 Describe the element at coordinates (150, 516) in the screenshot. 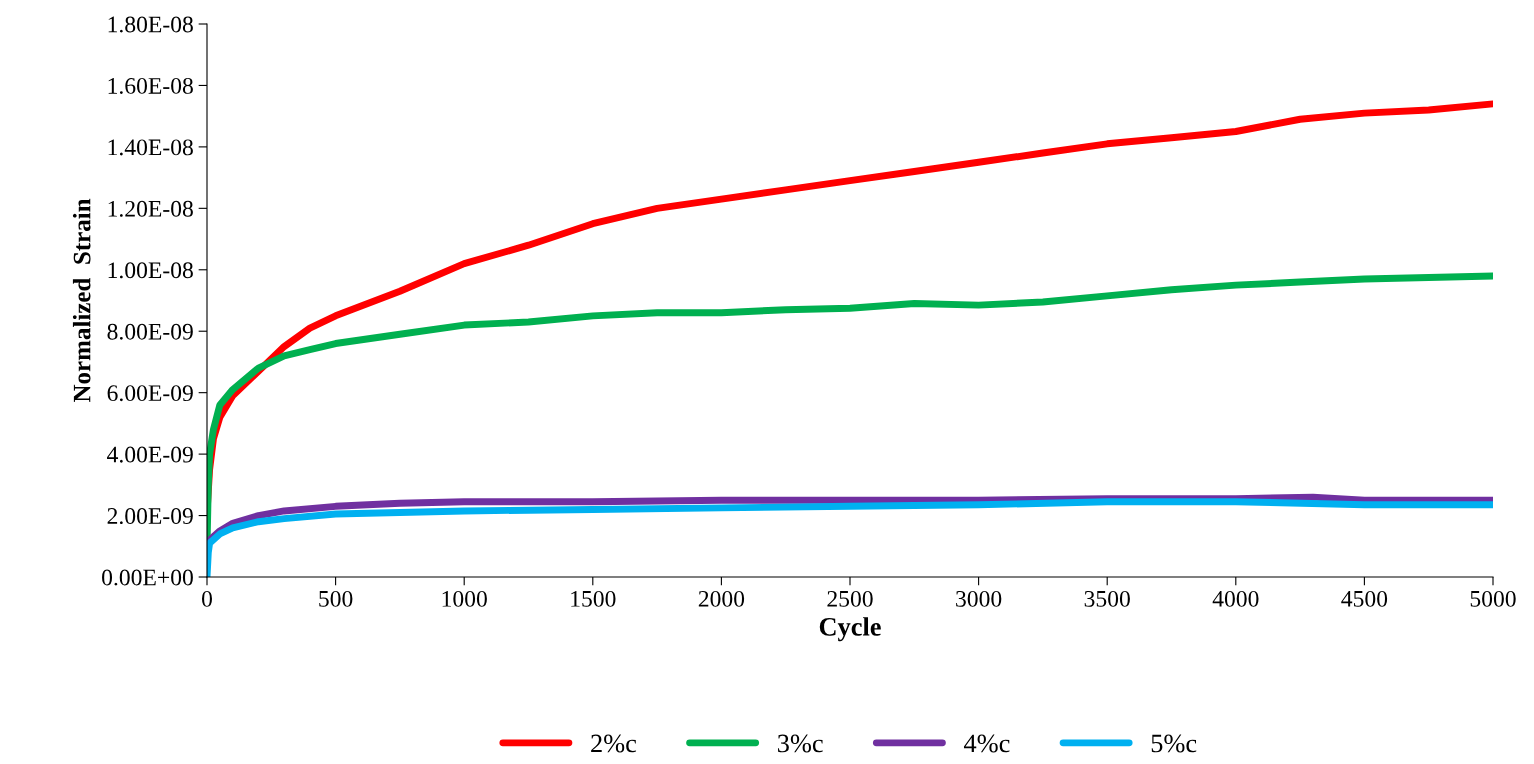

I see `y-tick-label: 2.00E-09` at that location.